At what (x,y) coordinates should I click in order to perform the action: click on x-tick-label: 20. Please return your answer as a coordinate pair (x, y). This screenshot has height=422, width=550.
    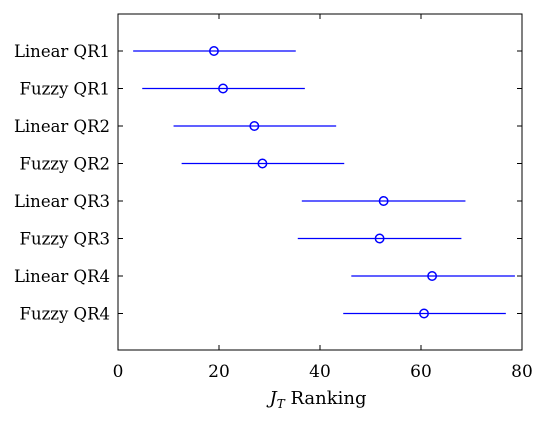
    Looking at the image, I should click on (219, 372).